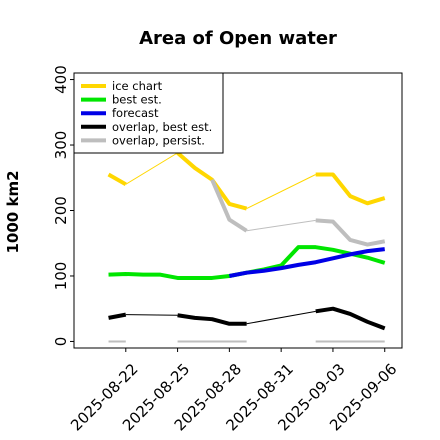 The width and height of the screenshot is (440, 440). I want to click on legend-label-3: overlap, best est., so click(162, 127).